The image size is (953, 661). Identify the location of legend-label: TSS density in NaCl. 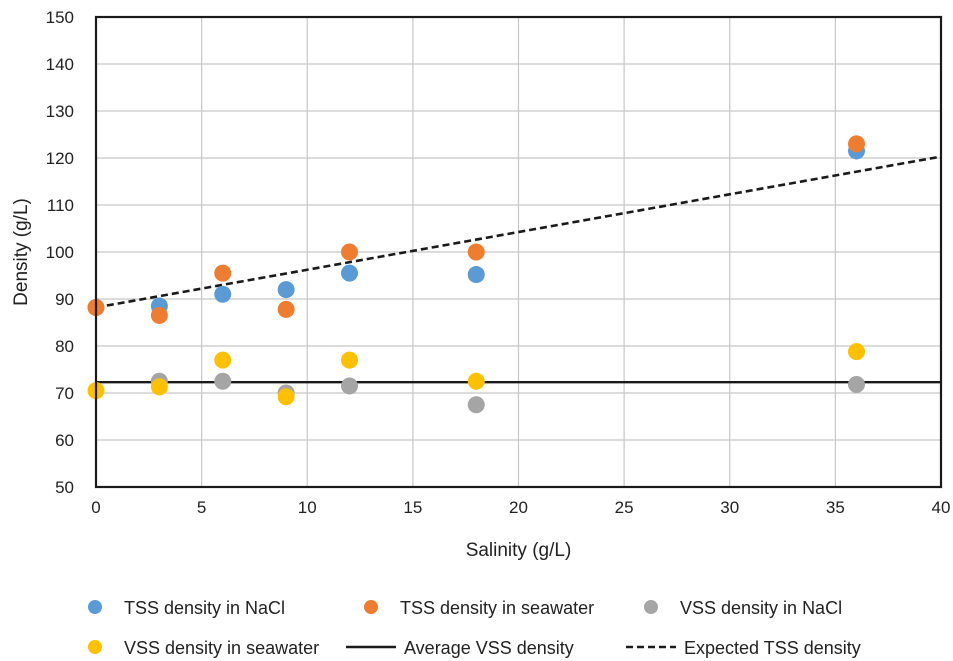
(204, 608).